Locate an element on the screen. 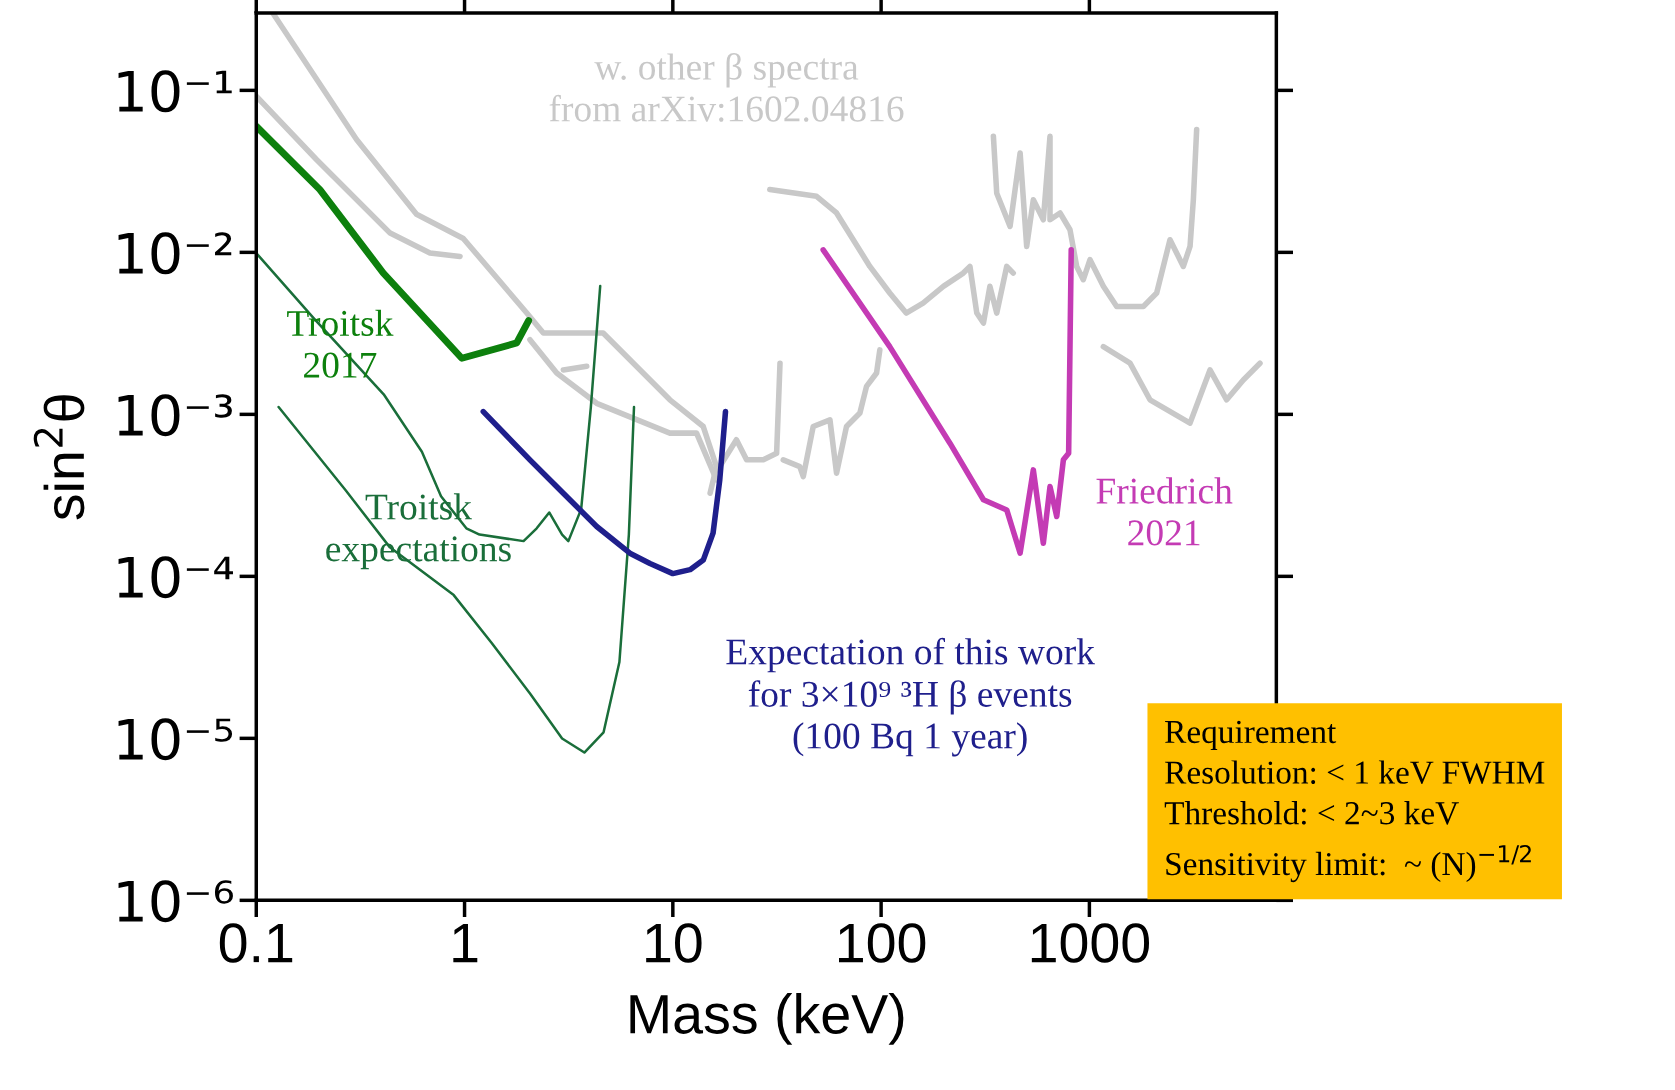 The height and width of the screenshot is (1090, 1675). x-tick-label: 1 is located at coordinates (465, 943).